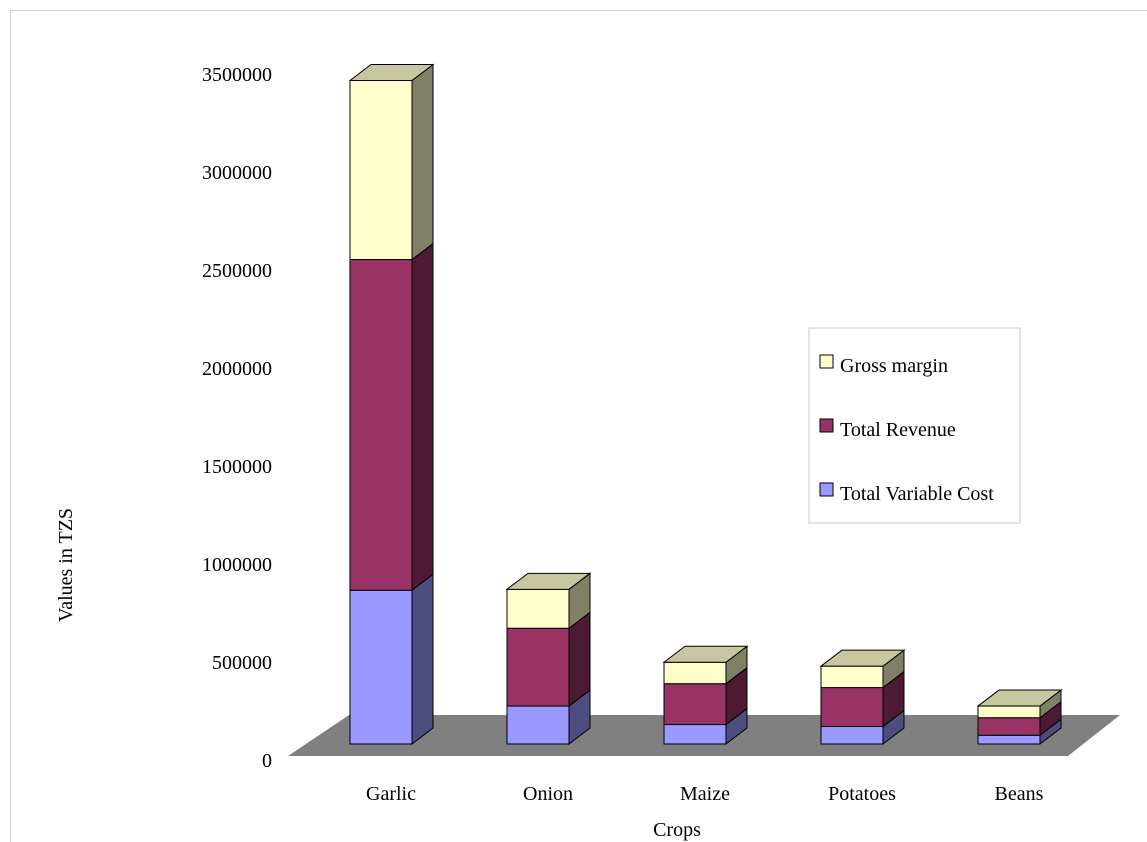 The height and width of the screenshot is (842, 1147). What do you see at coordinates (548, 794) in the screenshot?
I see `x-tick-label: Onion` at bounding box center [548, 794].